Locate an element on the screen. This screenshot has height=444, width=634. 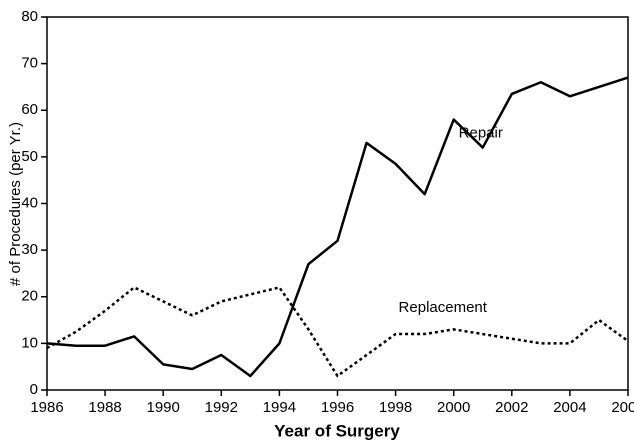
y-tick-label: 80 is located at coordinates (29, 16).